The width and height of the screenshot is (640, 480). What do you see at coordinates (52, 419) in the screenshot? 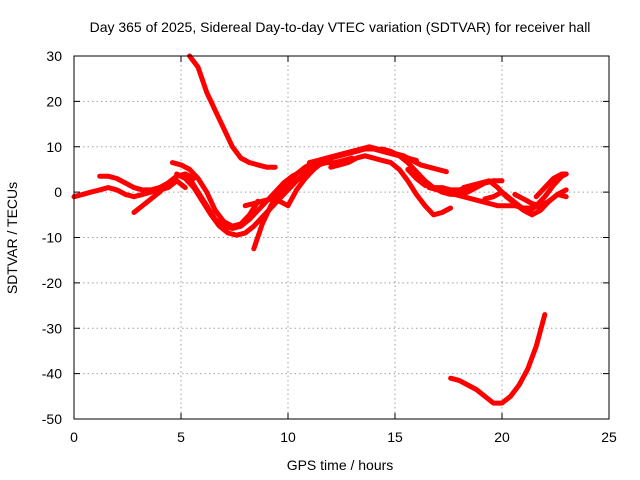
I see `y-tick-label: -50` at bounding box center [52, 419].